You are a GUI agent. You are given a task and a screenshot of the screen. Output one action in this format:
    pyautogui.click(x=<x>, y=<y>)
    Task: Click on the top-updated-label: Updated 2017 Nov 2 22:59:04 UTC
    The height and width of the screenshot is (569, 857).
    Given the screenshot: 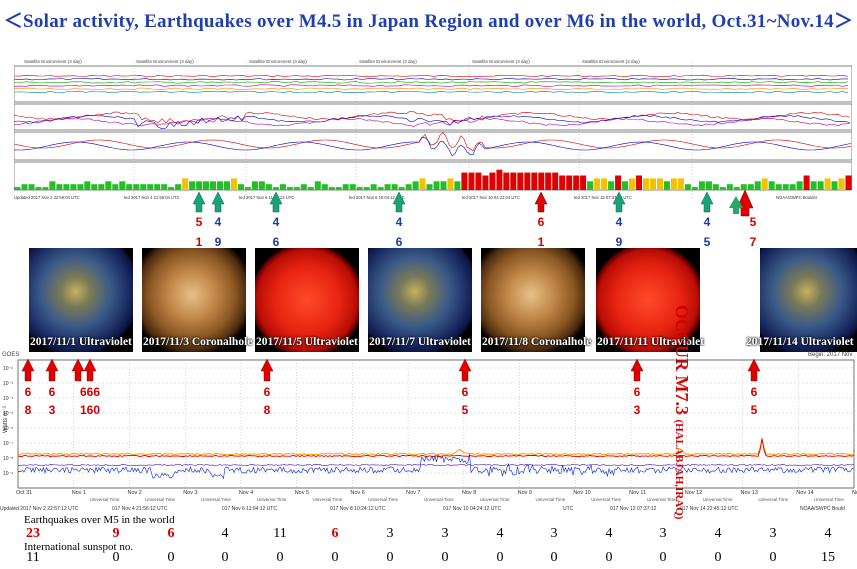 What is the action you would take?
    pyautogui.click(x=47, y=197)
    